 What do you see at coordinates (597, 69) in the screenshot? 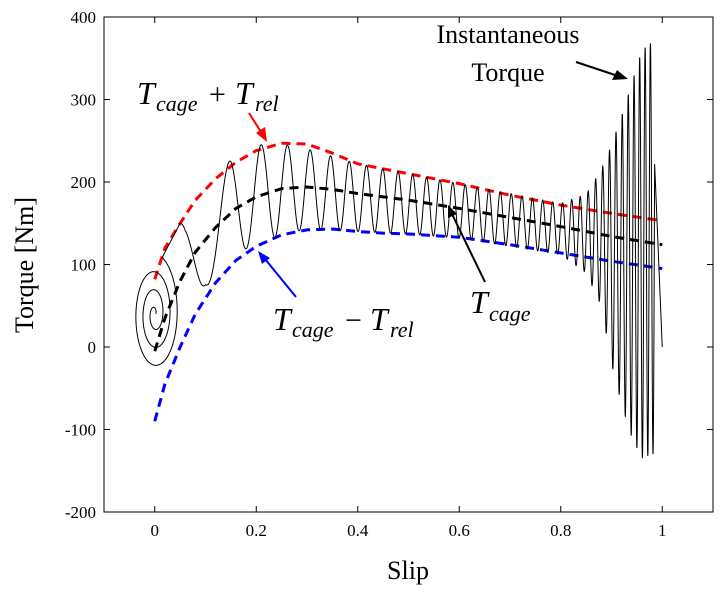
I see `annotation-arrow-instantaneous` at bounding box center [597, 69].